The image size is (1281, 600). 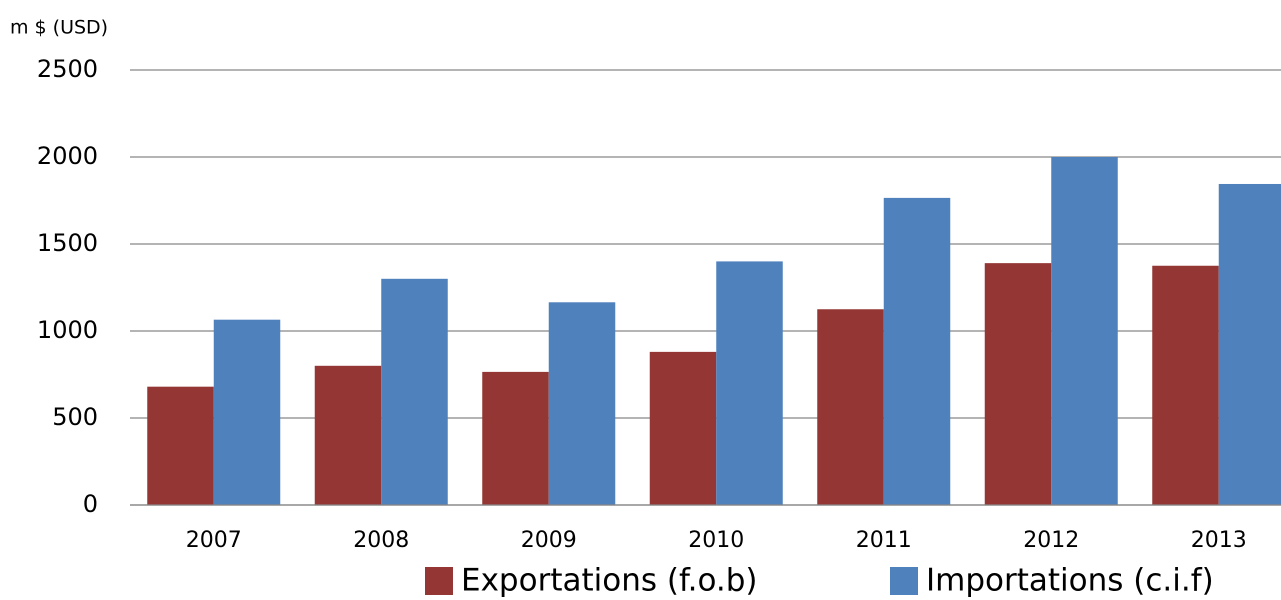 What do you see at coordinates (67, 156) in the screenshot?
I see `y-tick-label: 2000` at bounding box center [67, 156].